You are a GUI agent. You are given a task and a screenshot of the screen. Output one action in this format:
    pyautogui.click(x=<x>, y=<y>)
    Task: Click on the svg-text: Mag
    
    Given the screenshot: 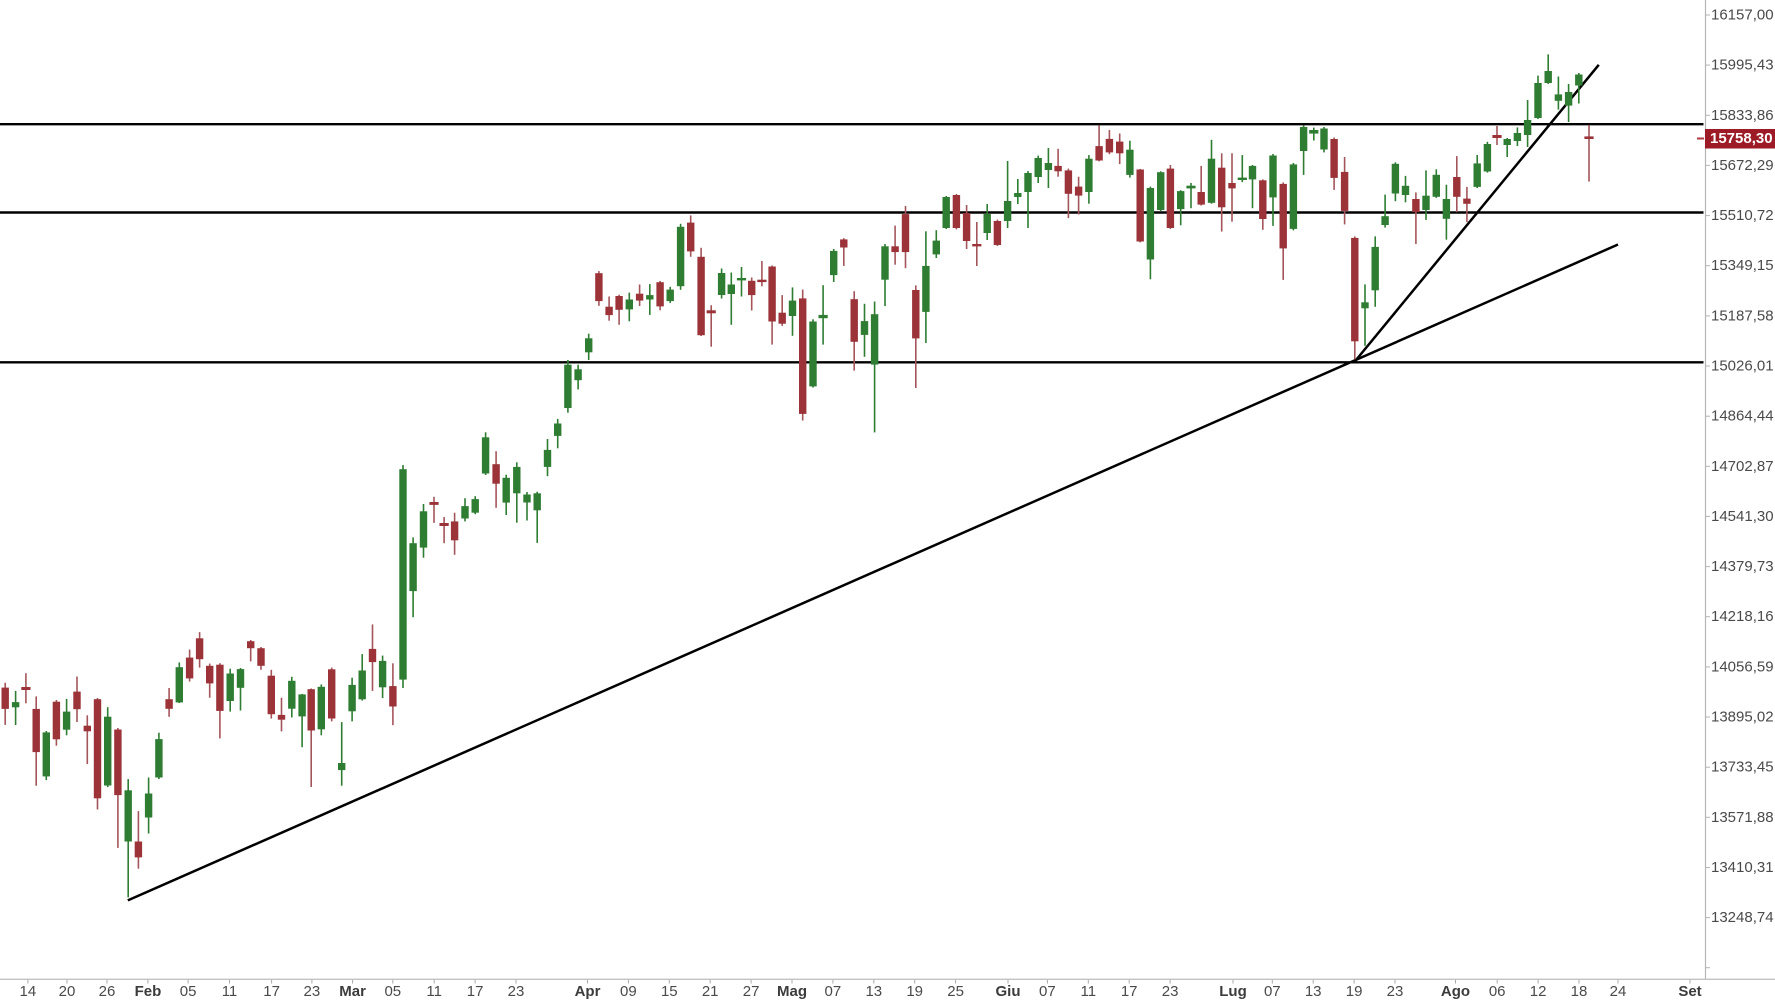 What is the action you would take?
    pyautogui.click(x=792, y=991)
    